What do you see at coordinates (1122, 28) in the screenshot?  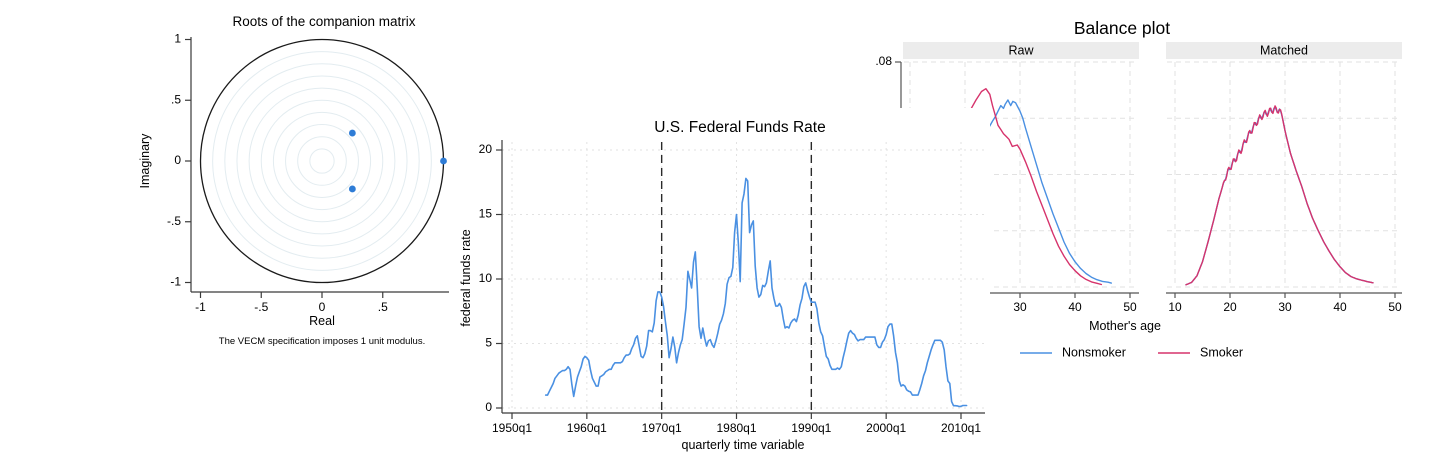 I see `balance-plot-title: Balance plot` at bounding box center [1122, 28].